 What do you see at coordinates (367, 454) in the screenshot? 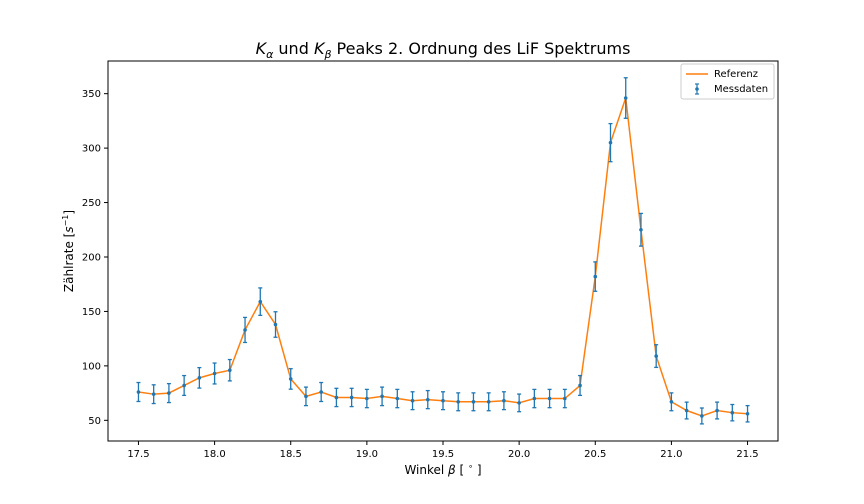
I see `x-tick-label: 19.0` at bounding box center [367, 454].